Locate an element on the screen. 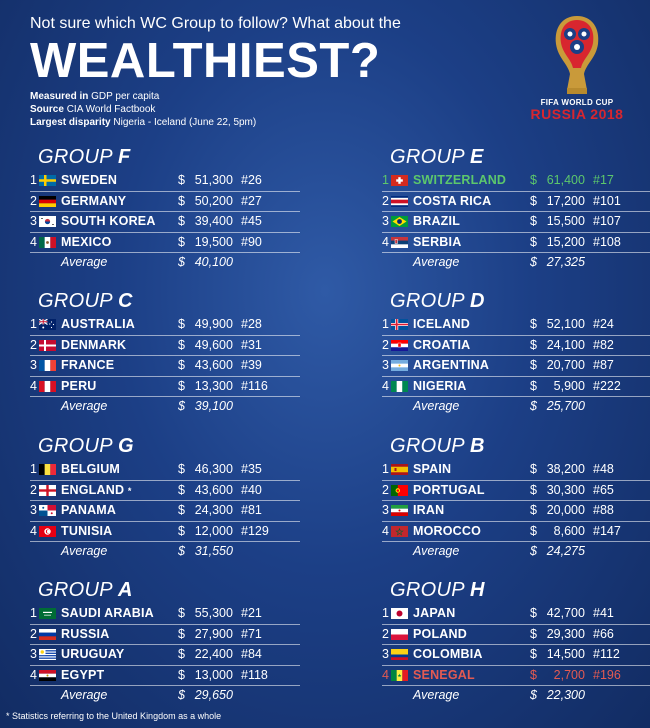  country-name: SAUDI ARABIA is located at coordinates (107, 613).